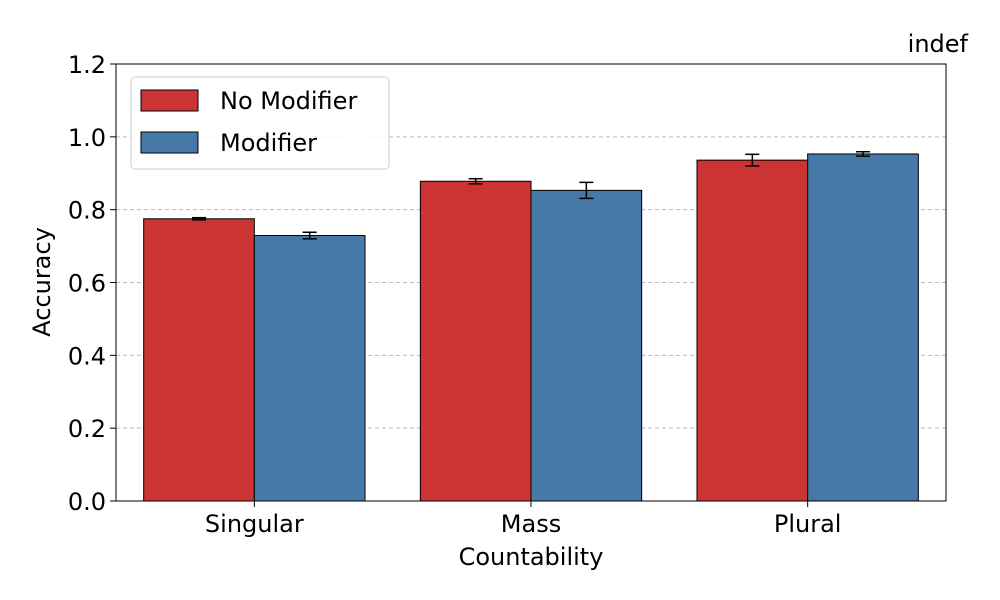 This screenshot has width=1000, height=600. What do you see at coordinates (808, 524) in the screenshot?
I see `x-tick-label: Plural` at bounding box center [808, 524].